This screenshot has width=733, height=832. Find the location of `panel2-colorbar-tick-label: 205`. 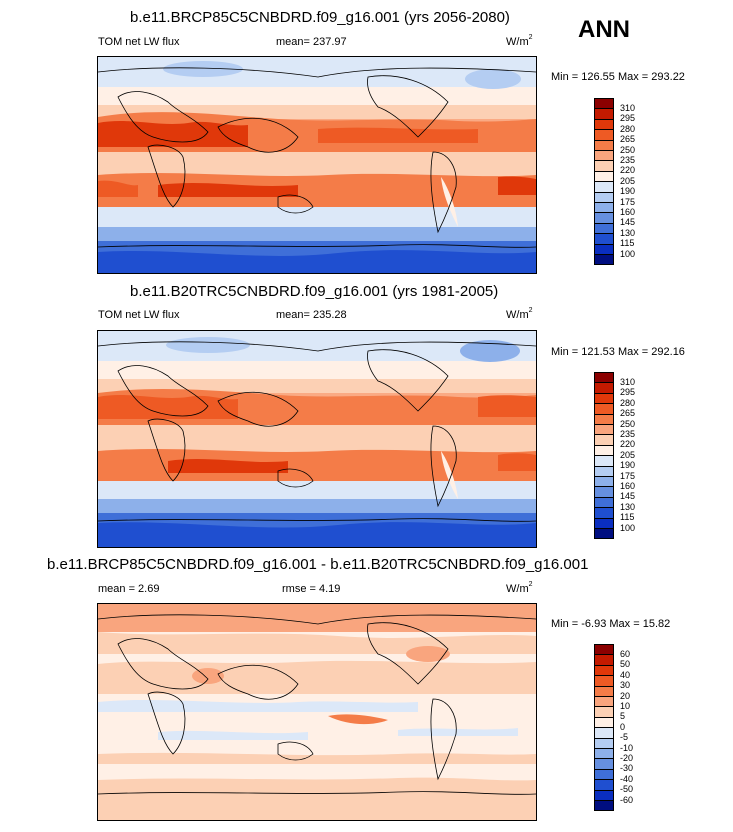

panel2-colorbar-tick-label: 205 is located at coordinates (628, 454).